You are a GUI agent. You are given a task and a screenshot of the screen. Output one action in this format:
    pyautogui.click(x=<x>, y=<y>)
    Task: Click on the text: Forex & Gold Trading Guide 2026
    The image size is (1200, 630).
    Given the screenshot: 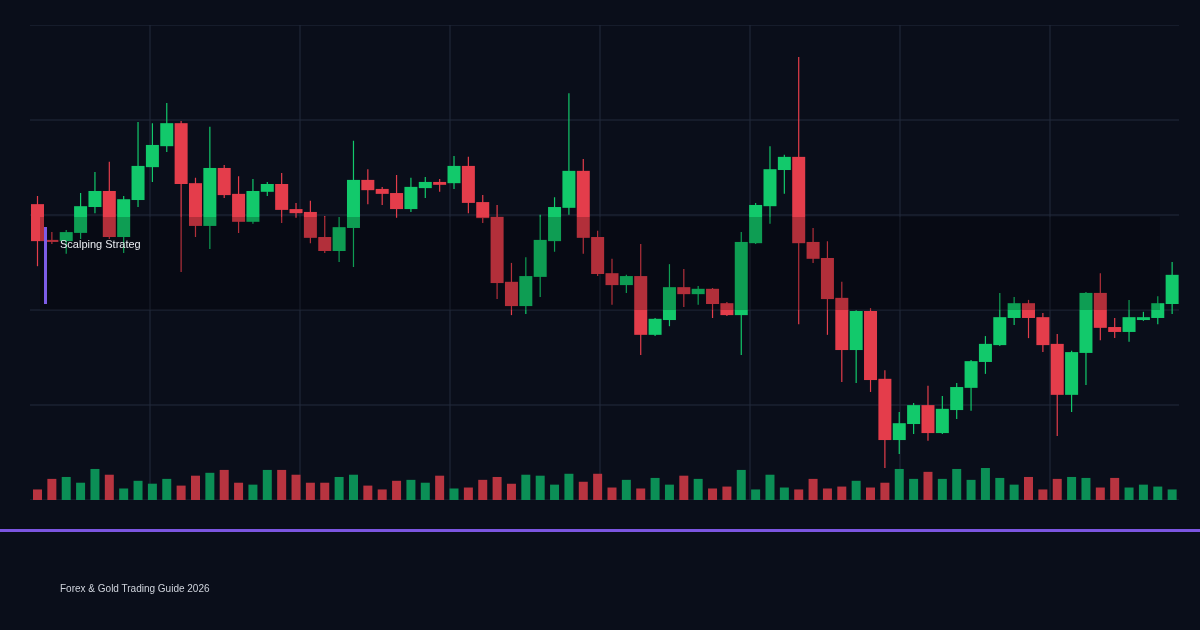 What is the action you would take?
    pyautogui.click(x=135, y=588)
    